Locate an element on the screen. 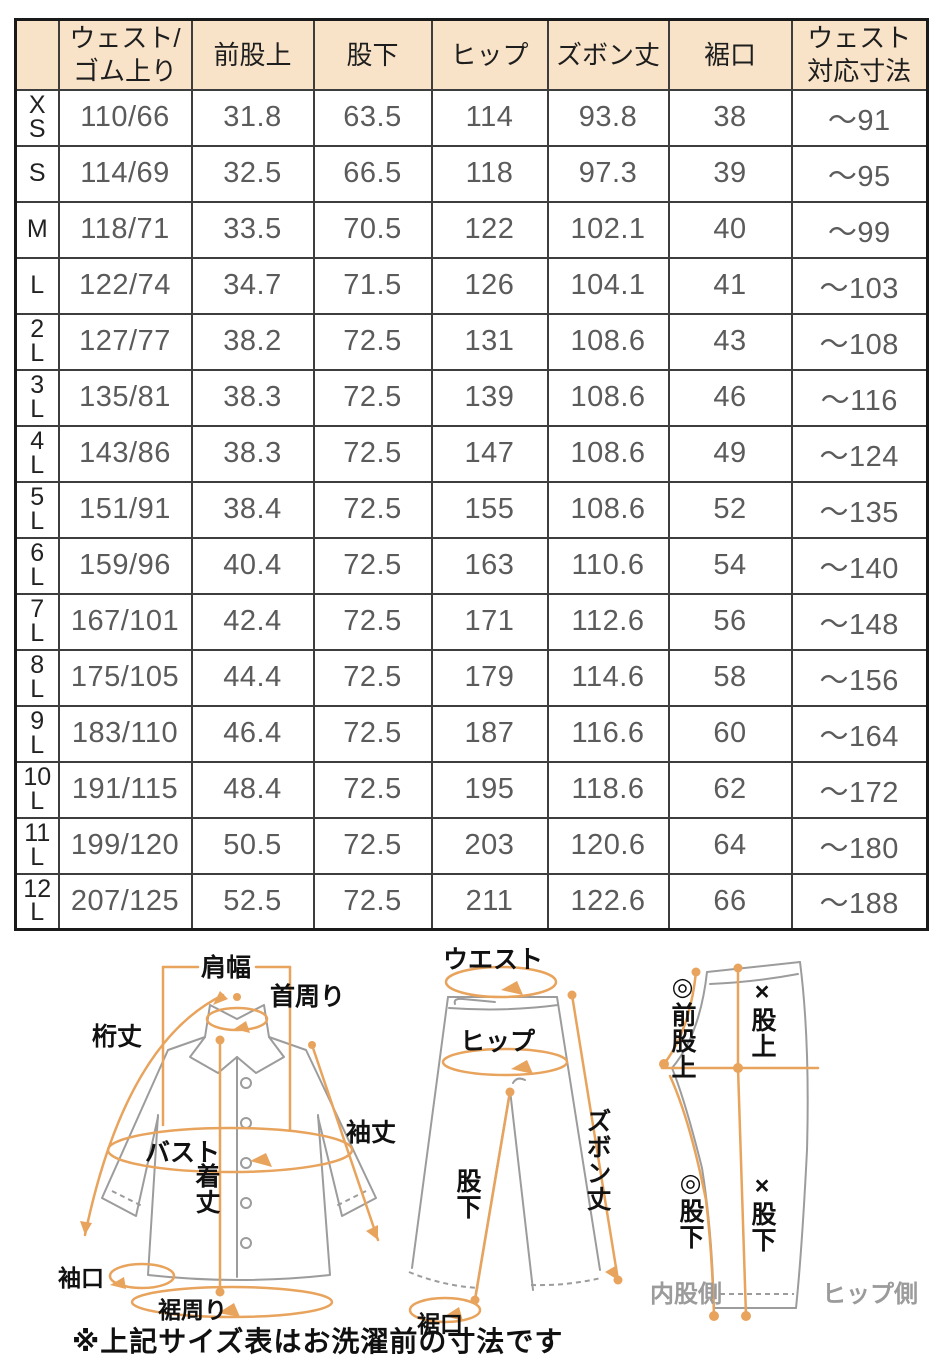 Image resolution: width=940 pixels, height=1360 pixels. table-cell: 52 is located at coordinates (730, 509).